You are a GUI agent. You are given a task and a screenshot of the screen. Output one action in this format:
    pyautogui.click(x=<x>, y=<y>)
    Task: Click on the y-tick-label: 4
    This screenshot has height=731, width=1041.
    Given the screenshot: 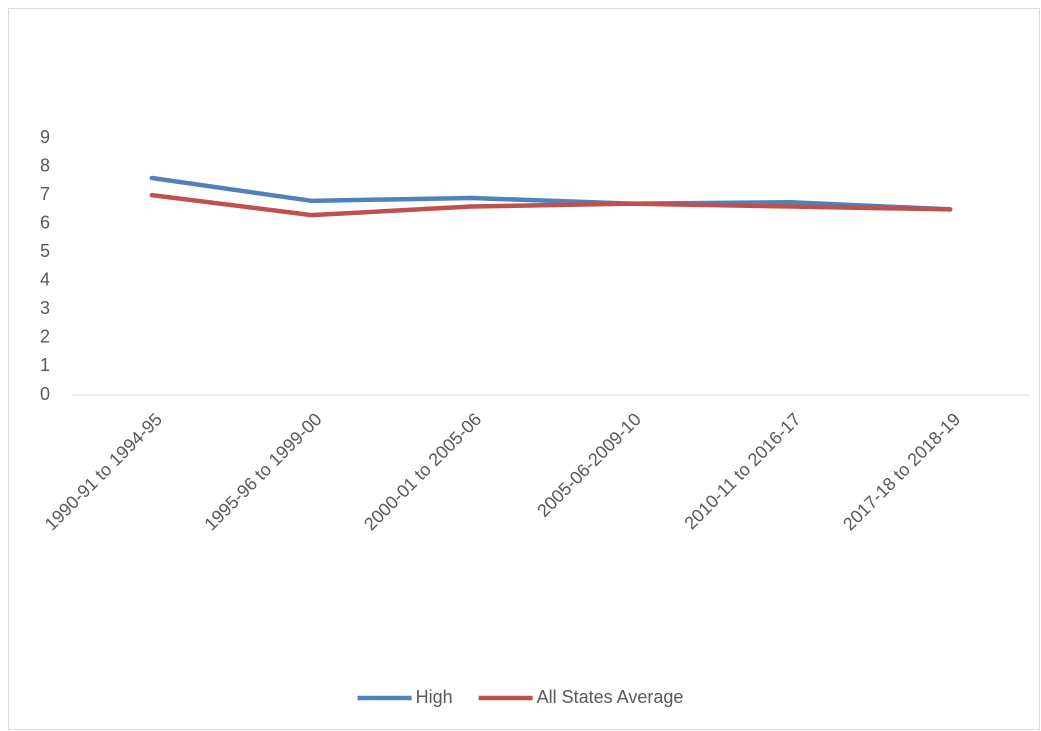 What is the action you would take?
    pyautogui.click(x=45, y=280)
    